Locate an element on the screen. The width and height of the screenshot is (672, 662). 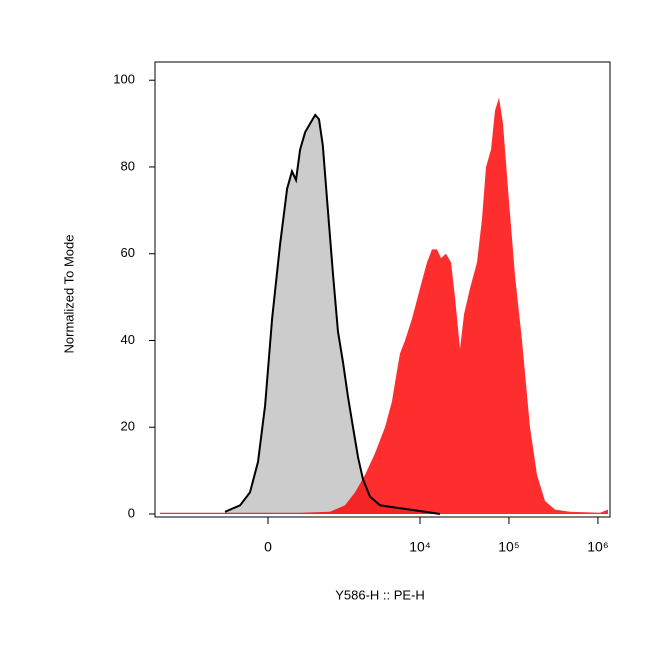
y-tick-label: 60 is located at coordinates (128, 252).